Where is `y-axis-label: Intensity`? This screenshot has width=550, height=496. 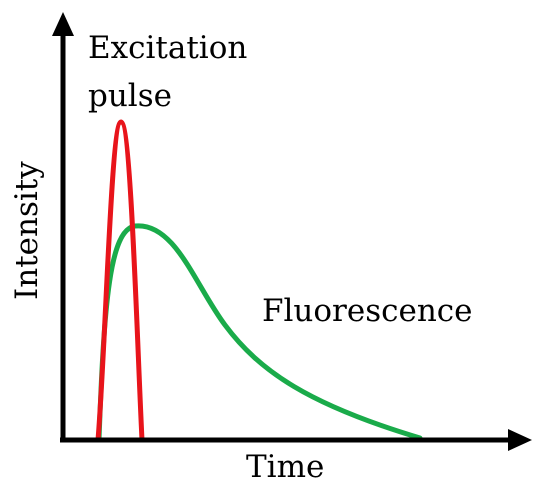
y-axis-label: Intensity is located at coordinates (27, 230).